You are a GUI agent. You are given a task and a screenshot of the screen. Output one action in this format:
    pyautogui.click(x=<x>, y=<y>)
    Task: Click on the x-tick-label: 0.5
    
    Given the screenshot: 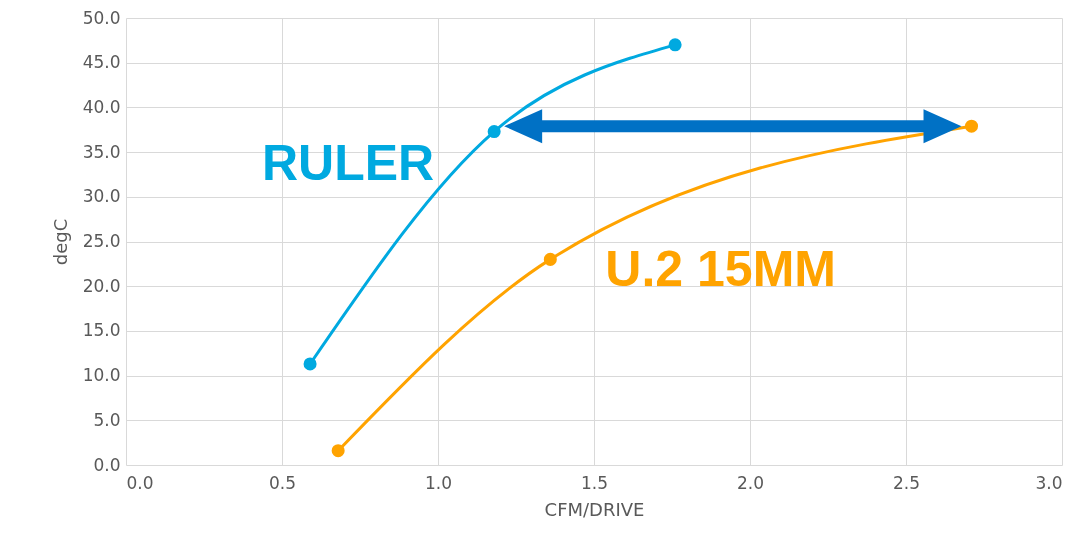 What is the action you would take?
    pyautogui.click(x=282, y=482)
    